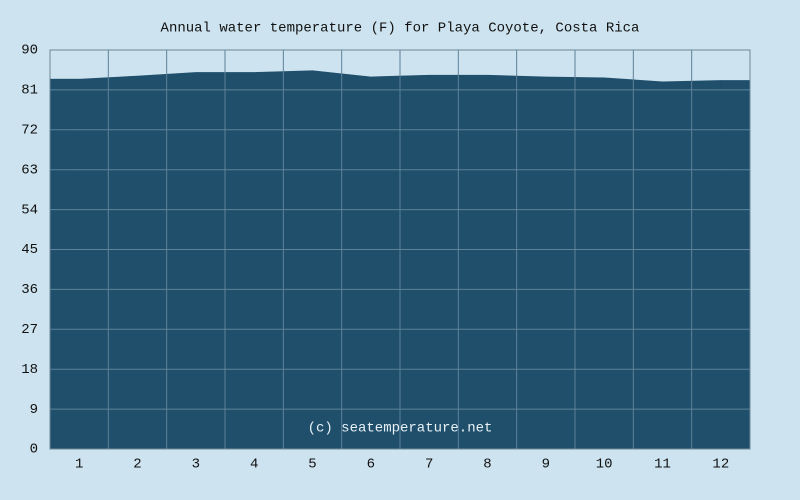 The image size is (800, 500). I want to click on y-tick-label: 54, so click(29, 210).